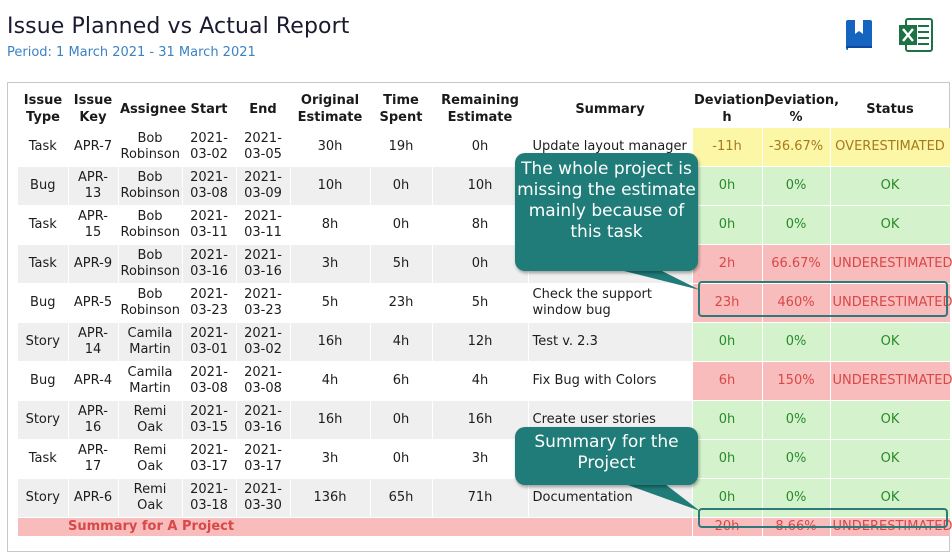 Image resolution: width=952 pixels, height=557 pixels. I want to click on cell-issue-key: APR-17, so click(93, 459).